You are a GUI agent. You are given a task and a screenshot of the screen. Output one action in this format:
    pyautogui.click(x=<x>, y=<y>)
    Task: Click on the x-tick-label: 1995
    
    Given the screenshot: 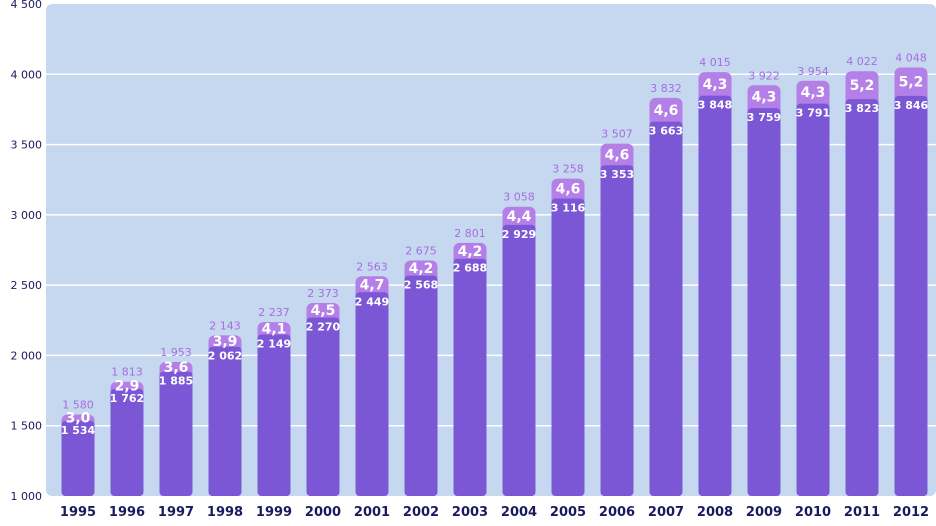 What is the action you would take?
    pyautogui.click(x=78, y=512)
    